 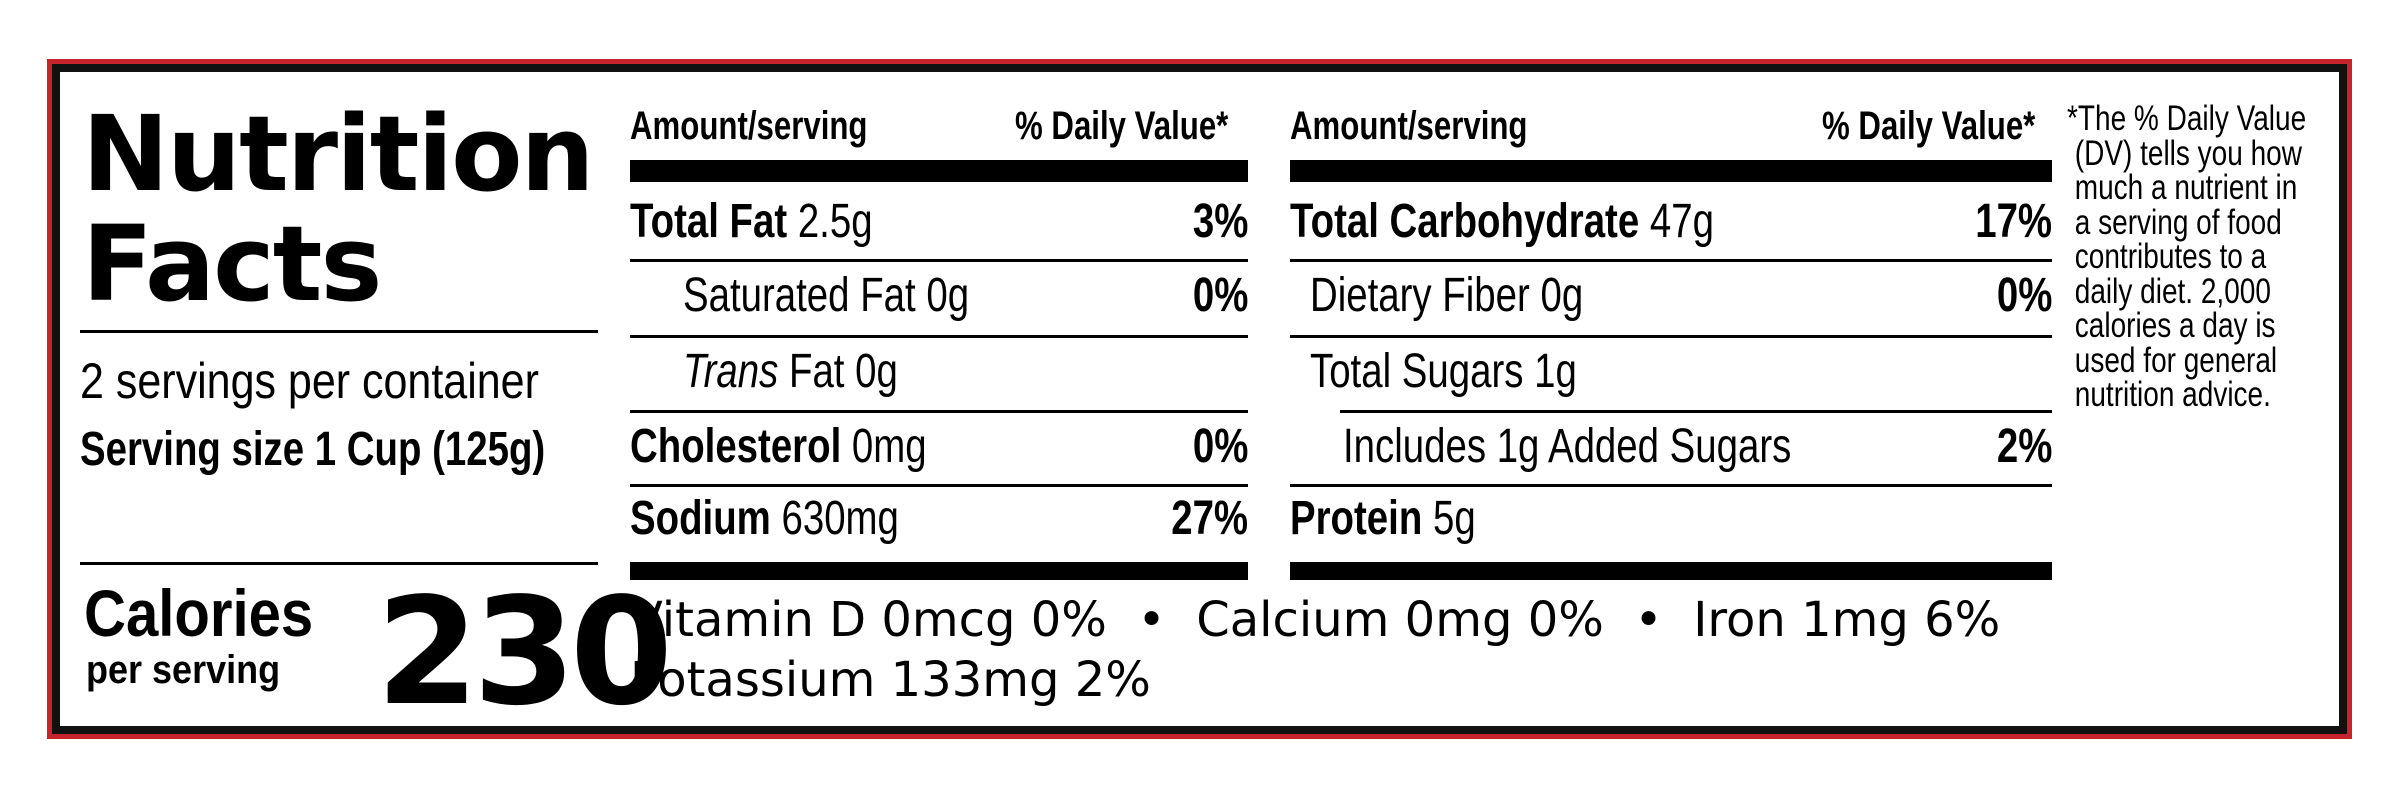 I want to click on title-divider, so click(x=339, y=331).